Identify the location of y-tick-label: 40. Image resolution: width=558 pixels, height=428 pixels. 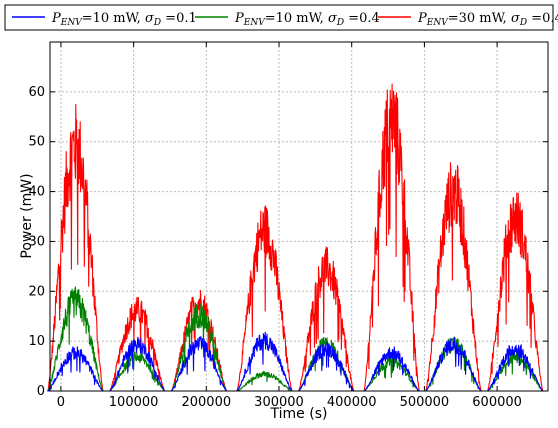
(36, 192).